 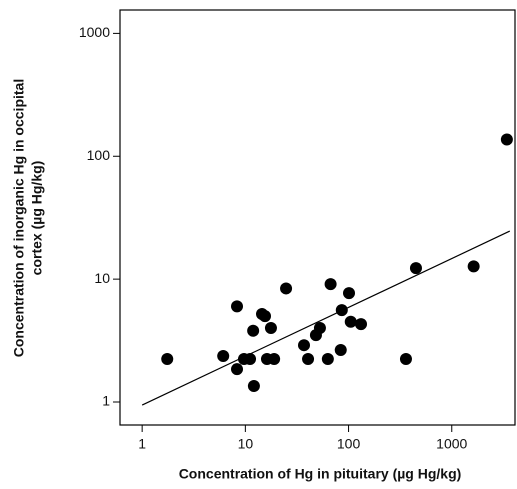 I want to click on y-tick-label: 10, so click(x=102, y=278).